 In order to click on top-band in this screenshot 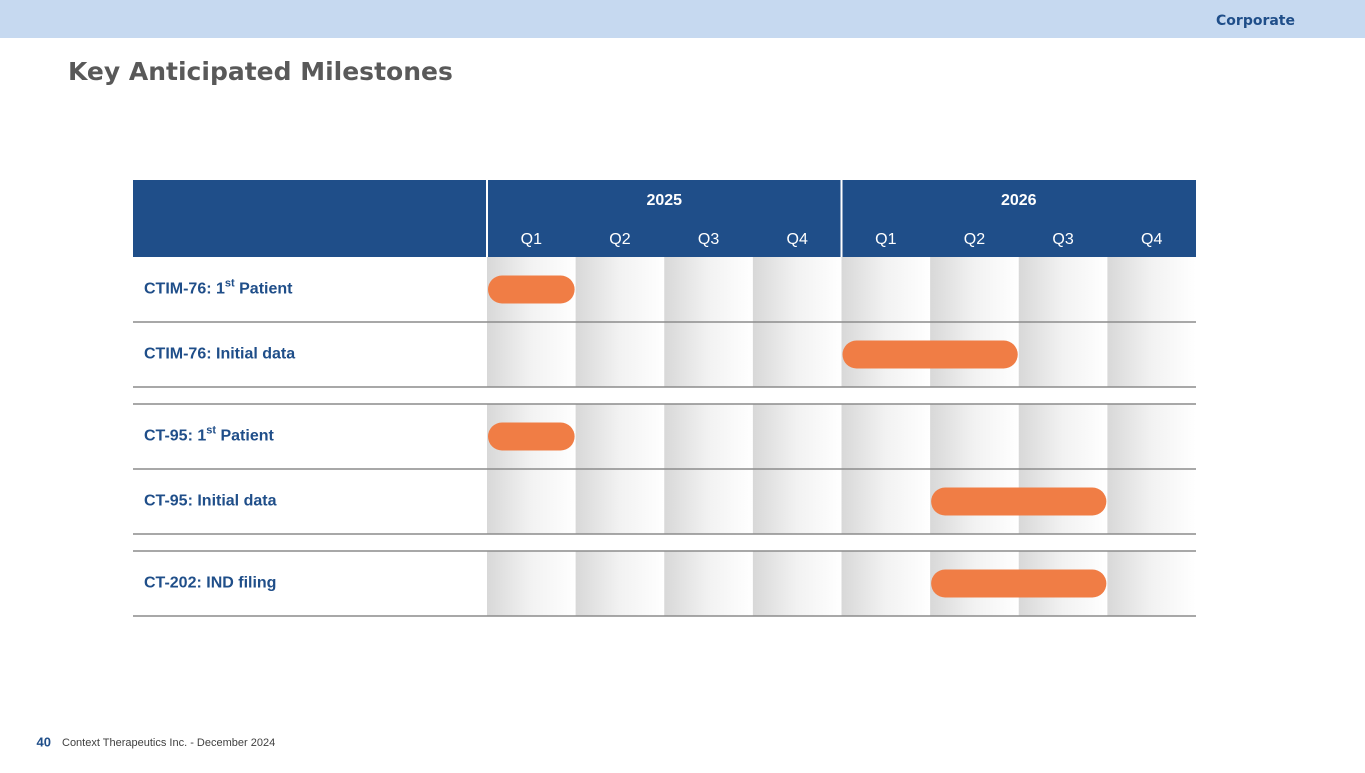, I will do `click(682, 19)`.